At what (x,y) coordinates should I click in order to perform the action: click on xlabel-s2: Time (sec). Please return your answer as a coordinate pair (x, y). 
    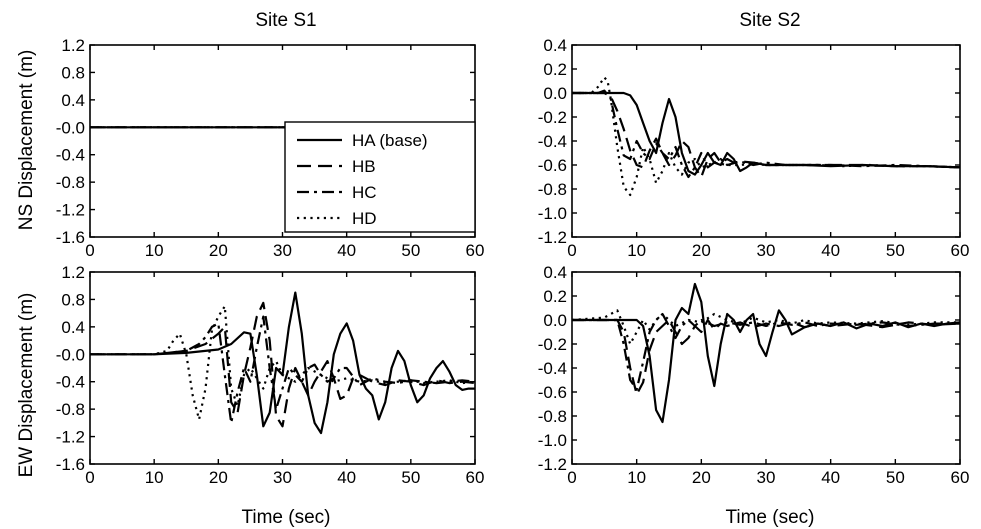
    Looking at the image, I should click on (769, 517).